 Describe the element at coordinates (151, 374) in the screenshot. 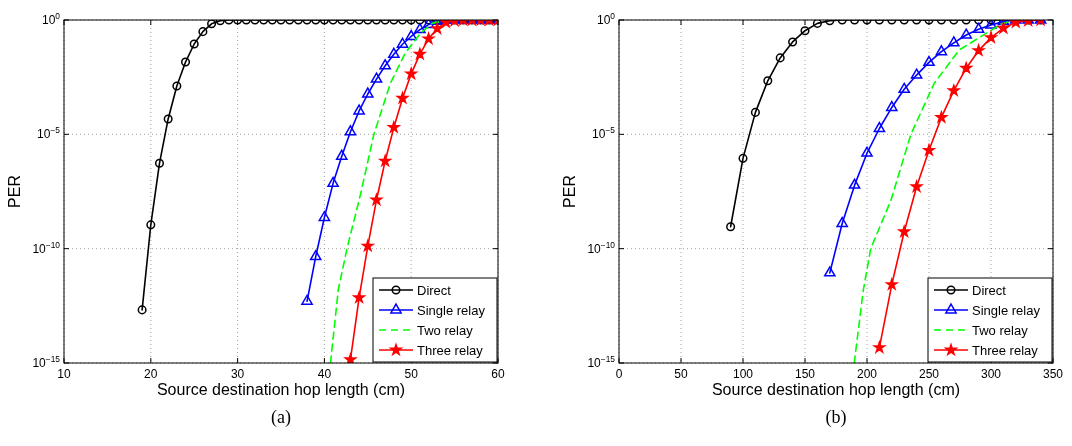

I see `x-tick-label: 20` at that location.